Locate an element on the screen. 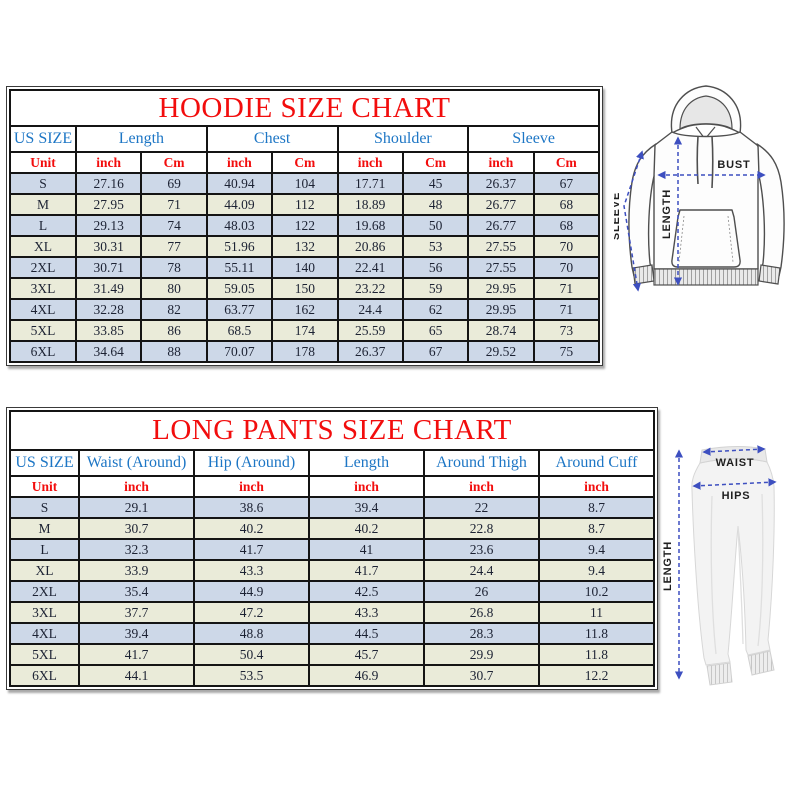 This screenshot has height=800, width=800. hoodie-measure-annotations: BUST LENGTH SLEEVE is located at coordinates (690, 214).